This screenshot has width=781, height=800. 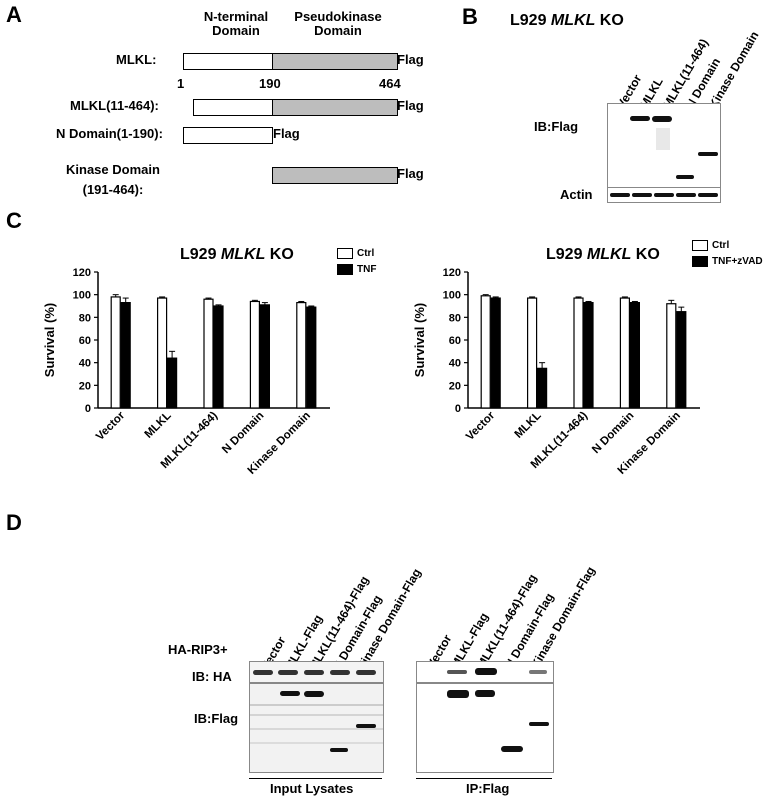 What do you see at coordinates (14, 220) in the screenshot?
I see `panel-c-letter: C` at bounding box center [14, 220].